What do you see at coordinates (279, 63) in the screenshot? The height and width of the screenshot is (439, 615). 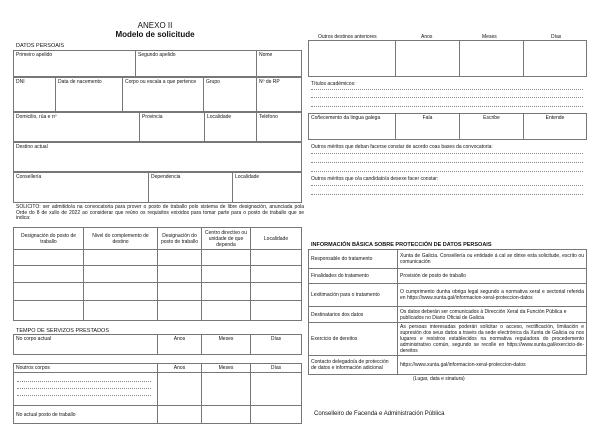 I see `field-name: Nome` at bounding box center [279, 63].